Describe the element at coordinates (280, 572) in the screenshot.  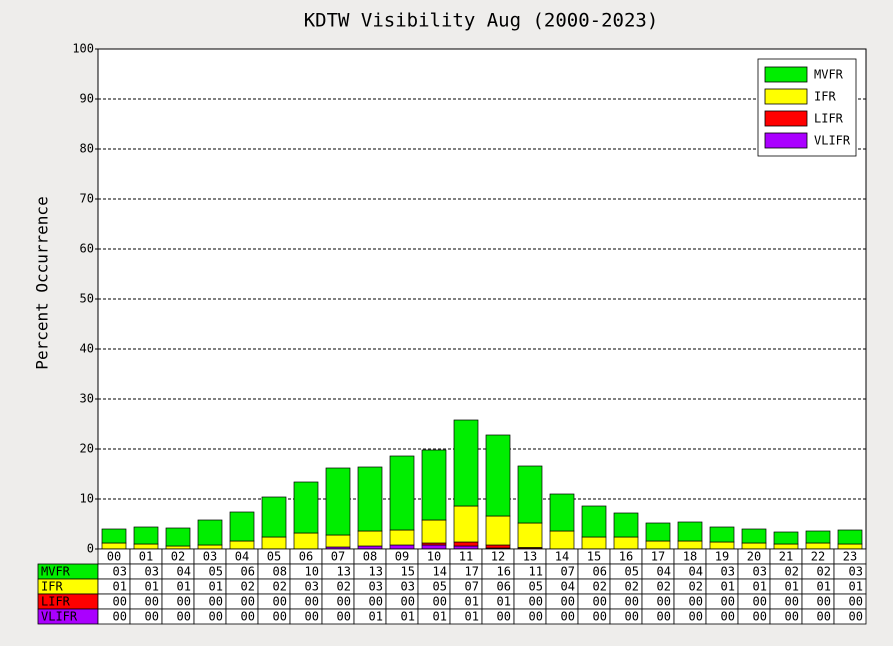
I see `table-value: 08` at that location.